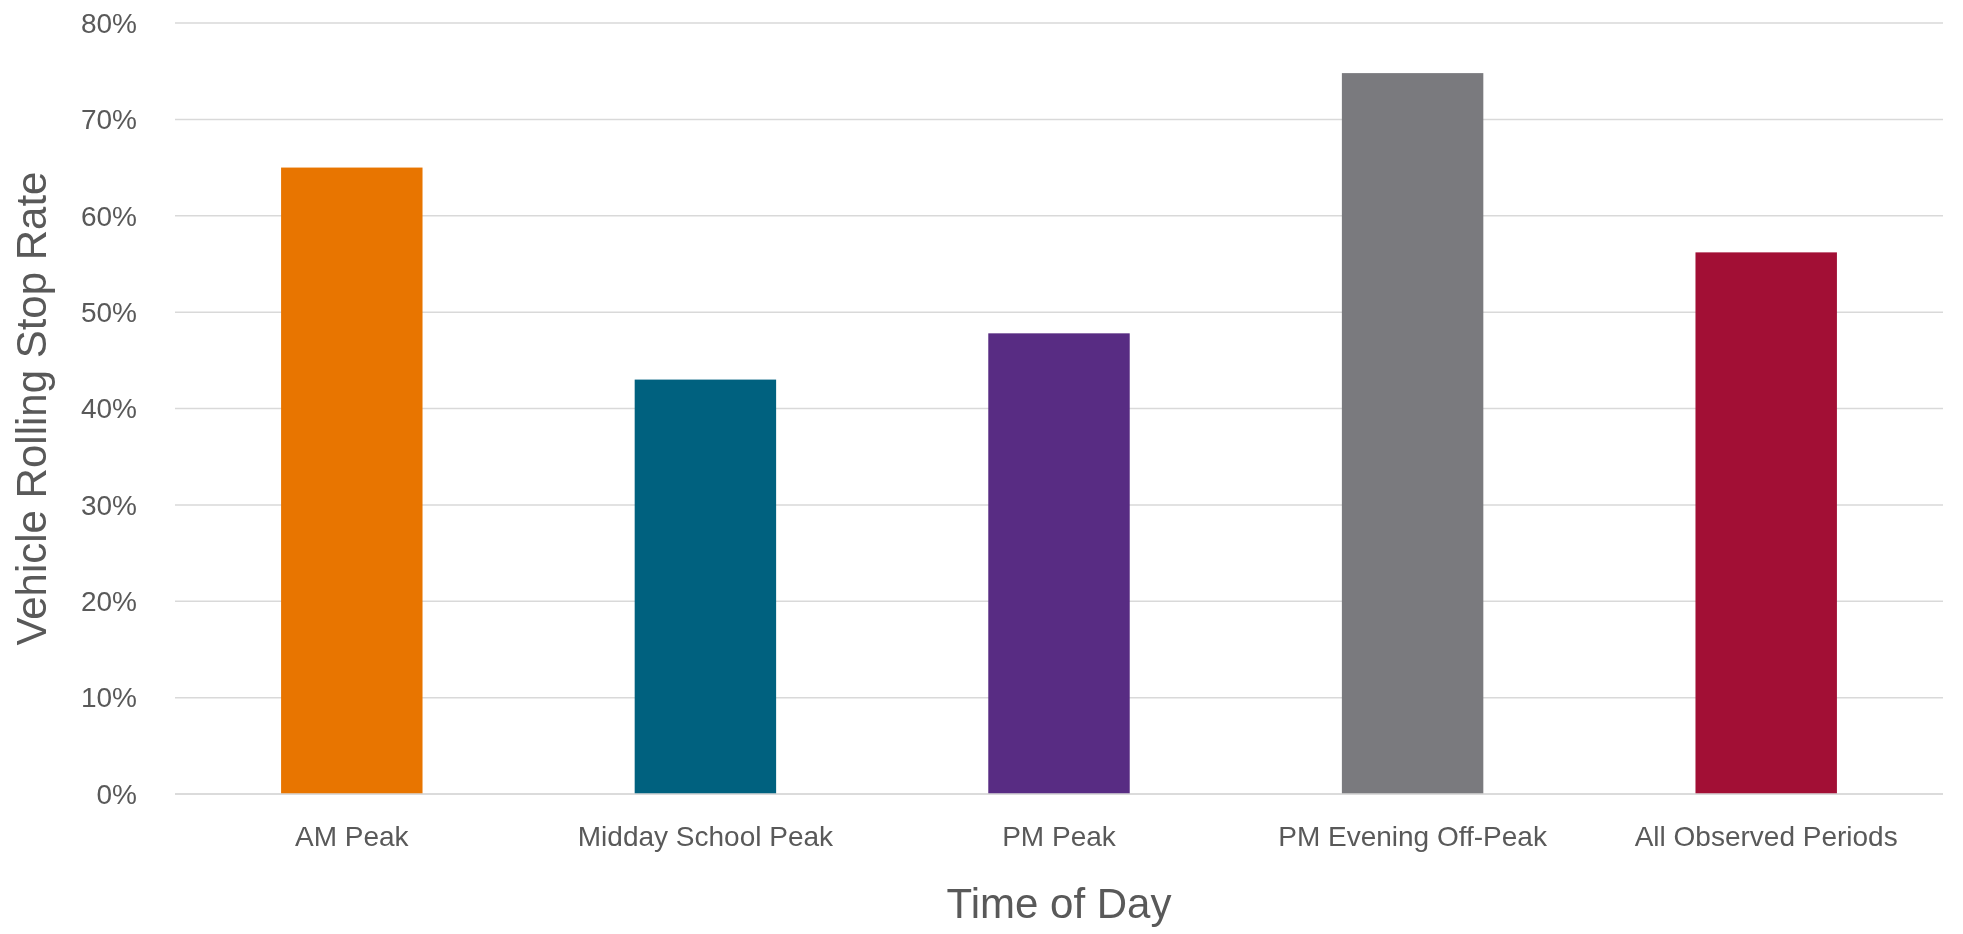 The image size is (1963, 934). I want to click on y-tick-label: 60%, so click(108, 216).